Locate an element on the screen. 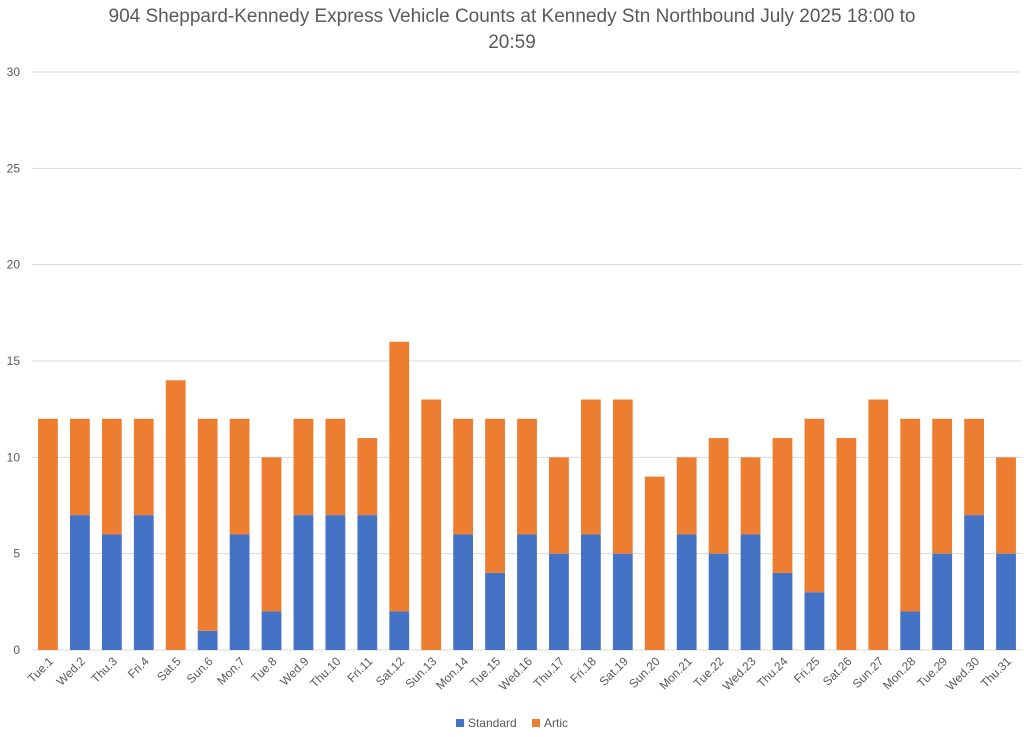  x-tick-label: Mon.14 is located at coordinates (452, 673).